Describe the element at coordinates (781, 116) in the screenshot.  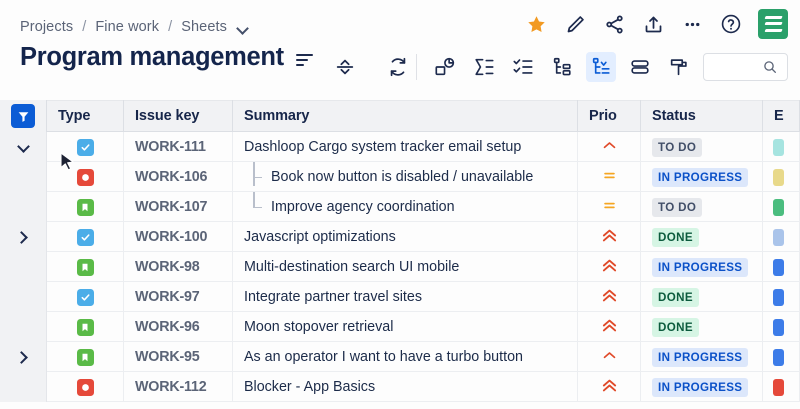
I see `column-header-cut-off: E` at that location.